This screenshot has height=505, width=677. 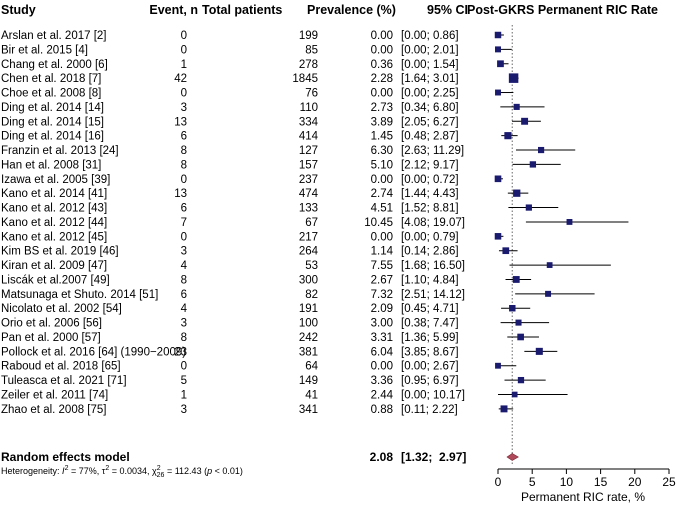 I want to click on event-count: 23, so click(x=180, y=352).